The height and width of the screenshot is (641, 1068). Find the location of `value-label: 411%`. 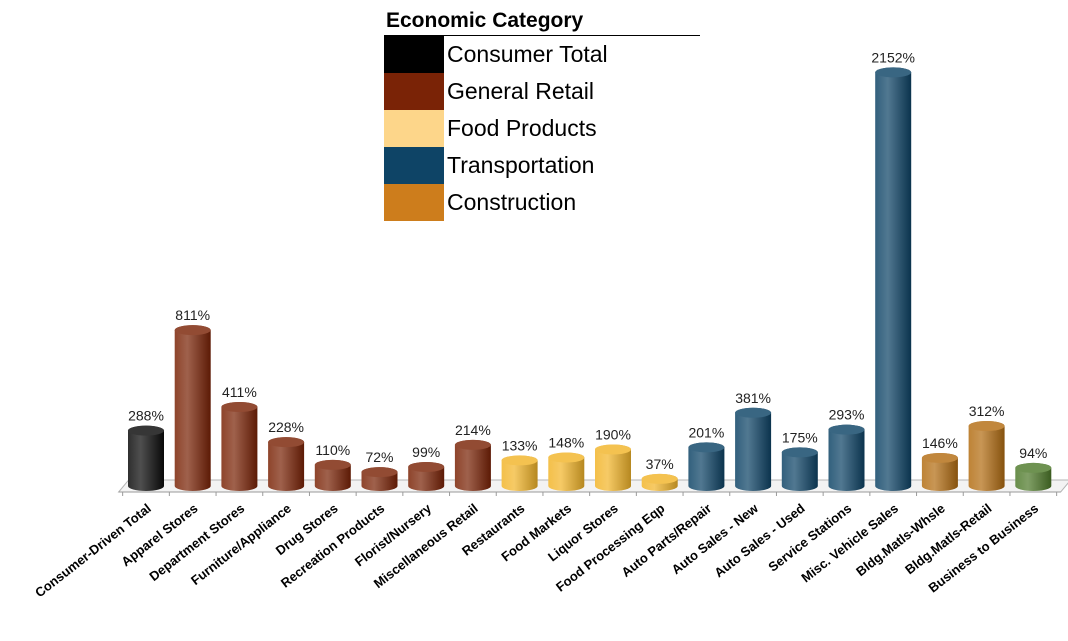

value-label: 411% is located at coordinates (239, 392).